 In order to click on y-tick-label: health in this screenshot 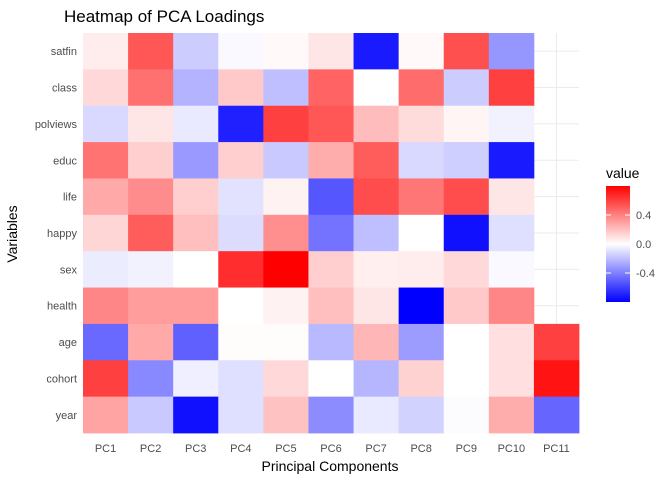, I will do `click(62, 307)`.